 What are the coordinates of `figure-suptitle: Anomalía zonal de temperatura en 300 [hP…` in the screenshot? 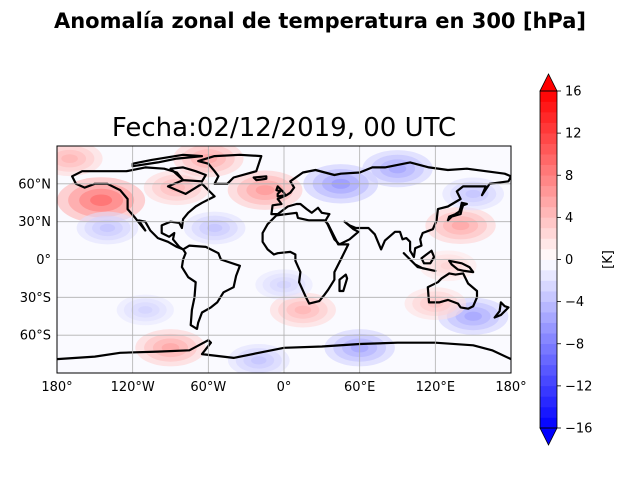 It's located at (320, 21).